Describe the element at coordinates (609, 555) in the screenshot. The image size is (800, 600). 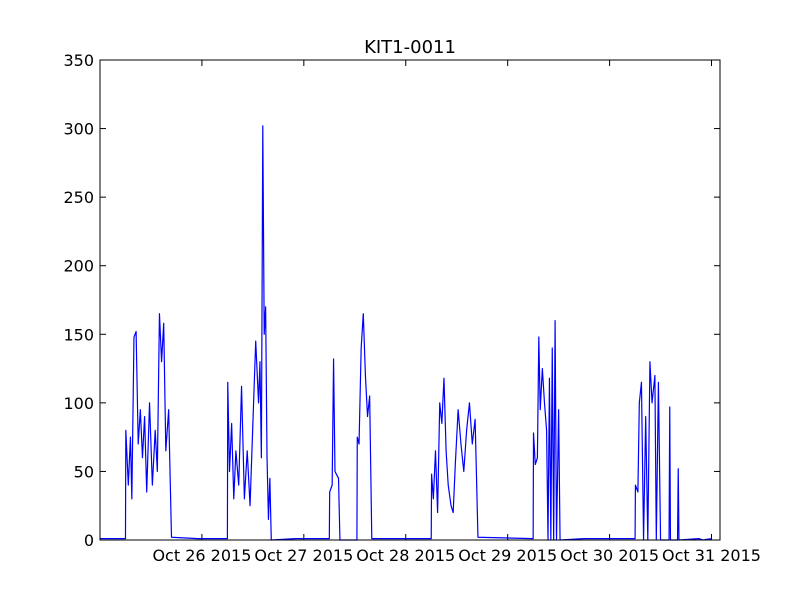
I see `x-tick-label: Oct 30 2015` at that location.